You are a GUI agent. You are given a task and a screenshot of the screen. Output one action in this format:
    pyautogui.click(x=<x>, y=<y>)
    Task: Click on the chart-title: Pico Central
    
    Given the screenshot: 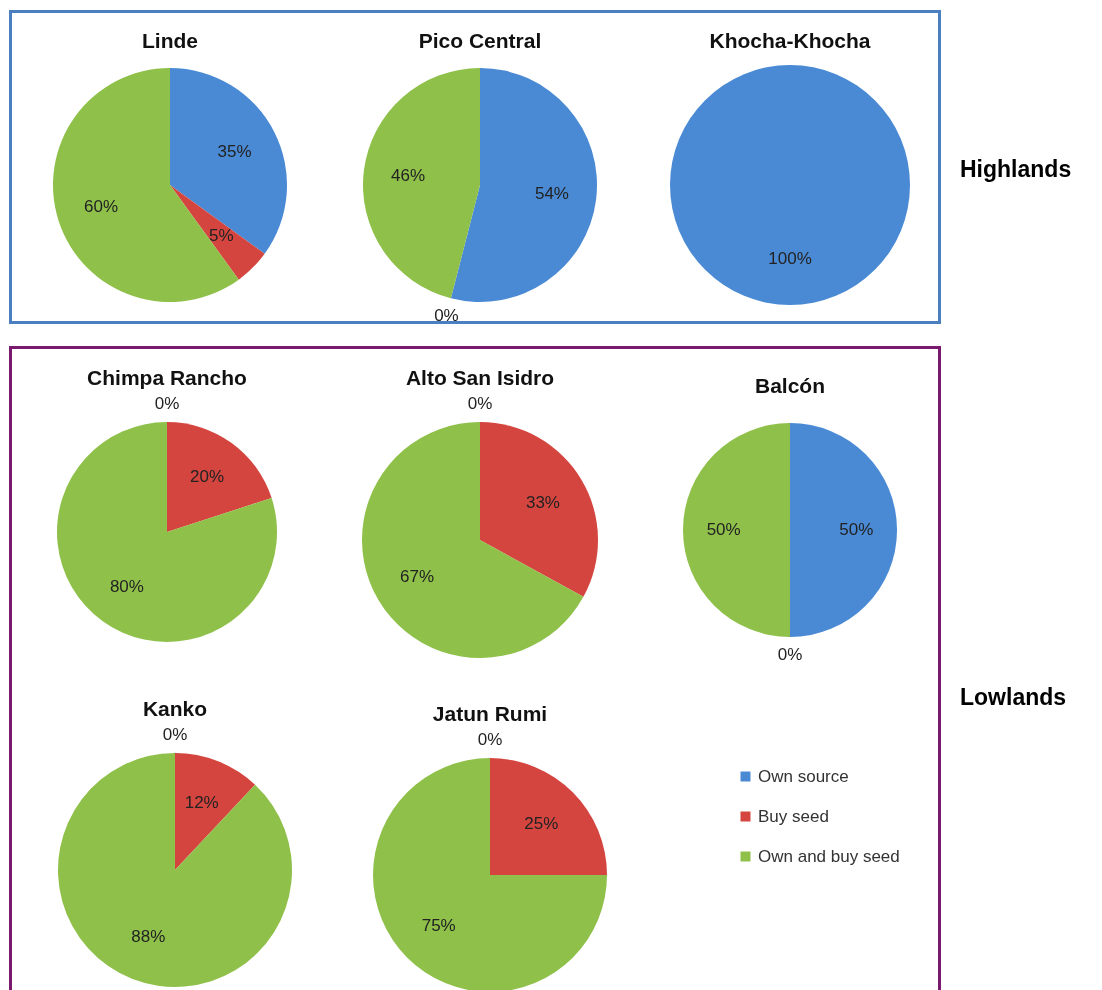 What is the action you would take?
    pyautogui.click(x=480, y=40)
    